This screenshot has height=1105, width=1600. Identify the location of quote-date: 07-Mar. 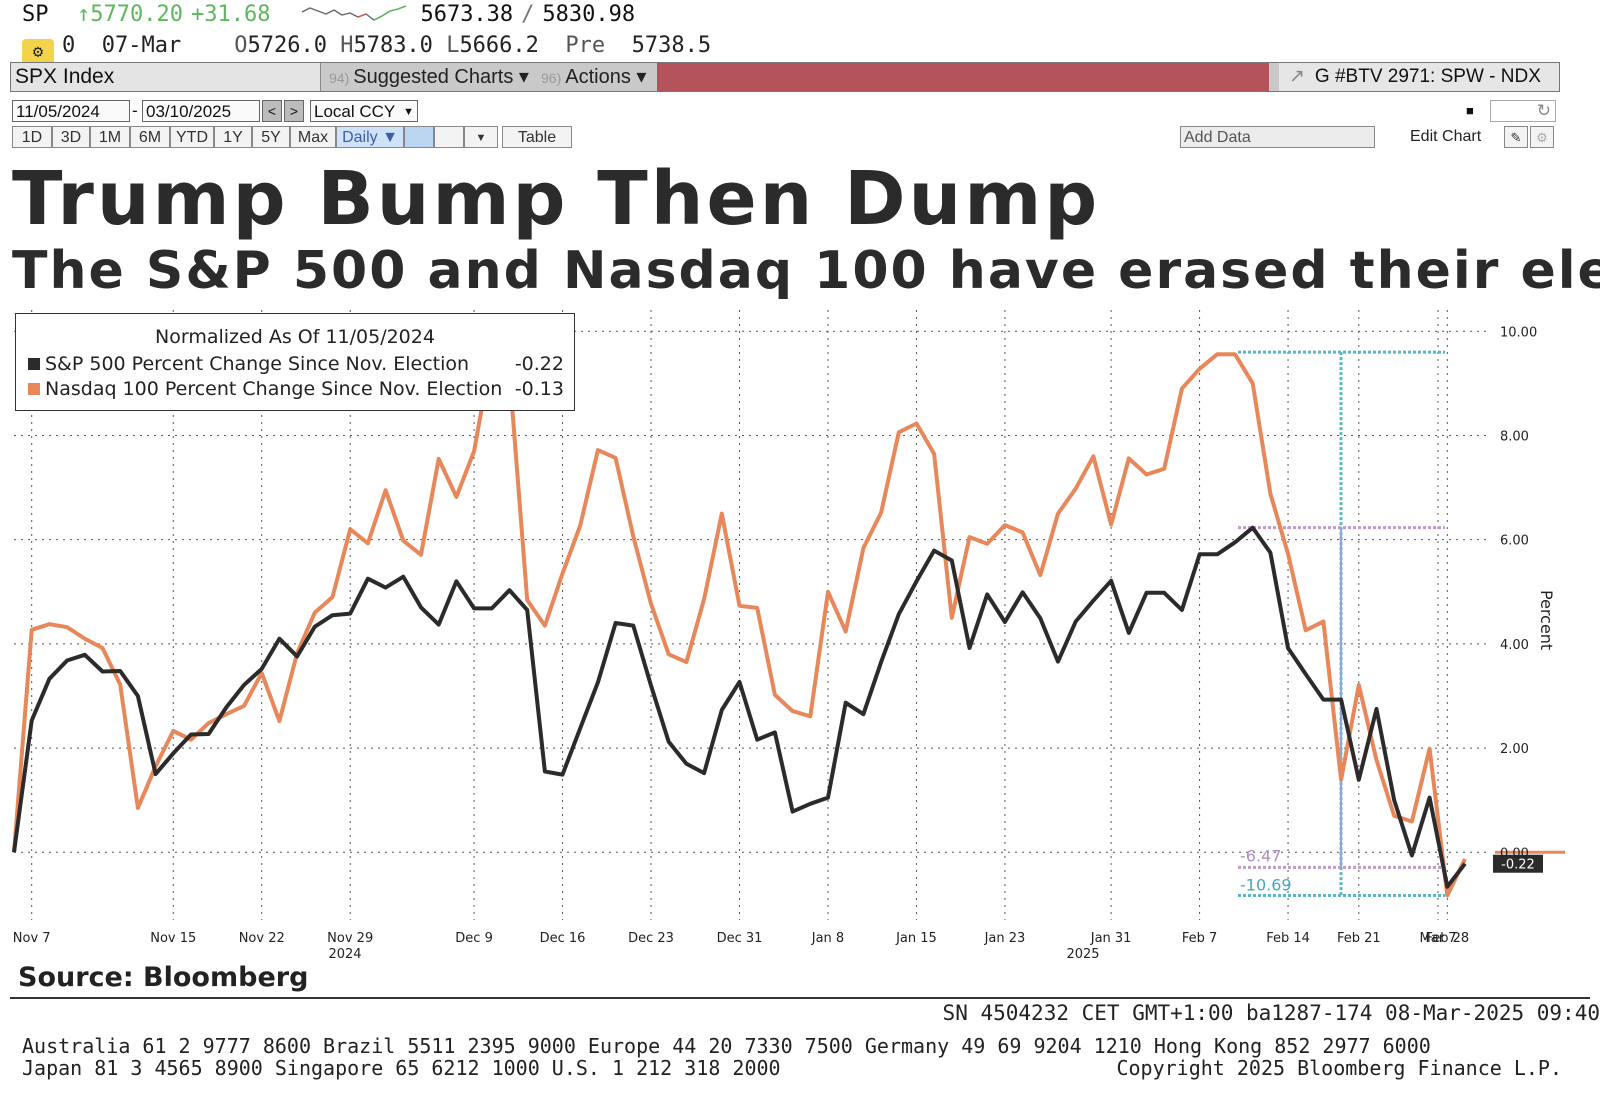
(141, 45).